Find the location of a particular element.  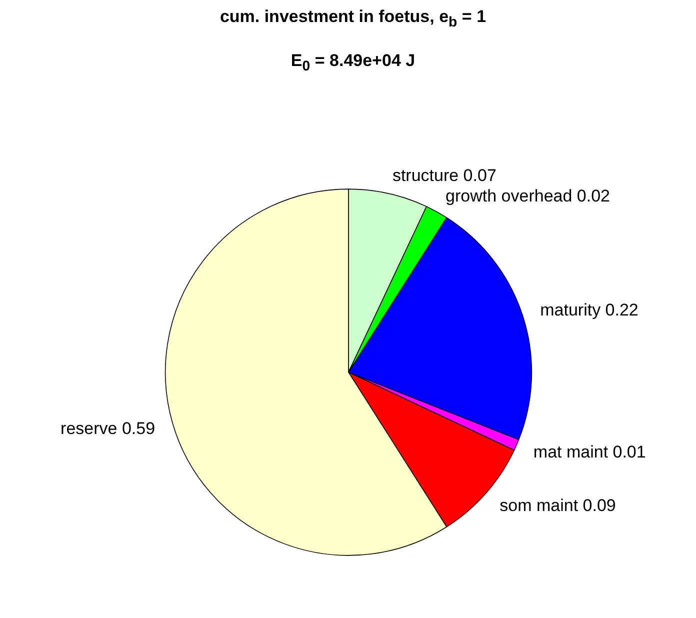

slice-label: mat maint 0.01 is located at coordinates (589, 452).